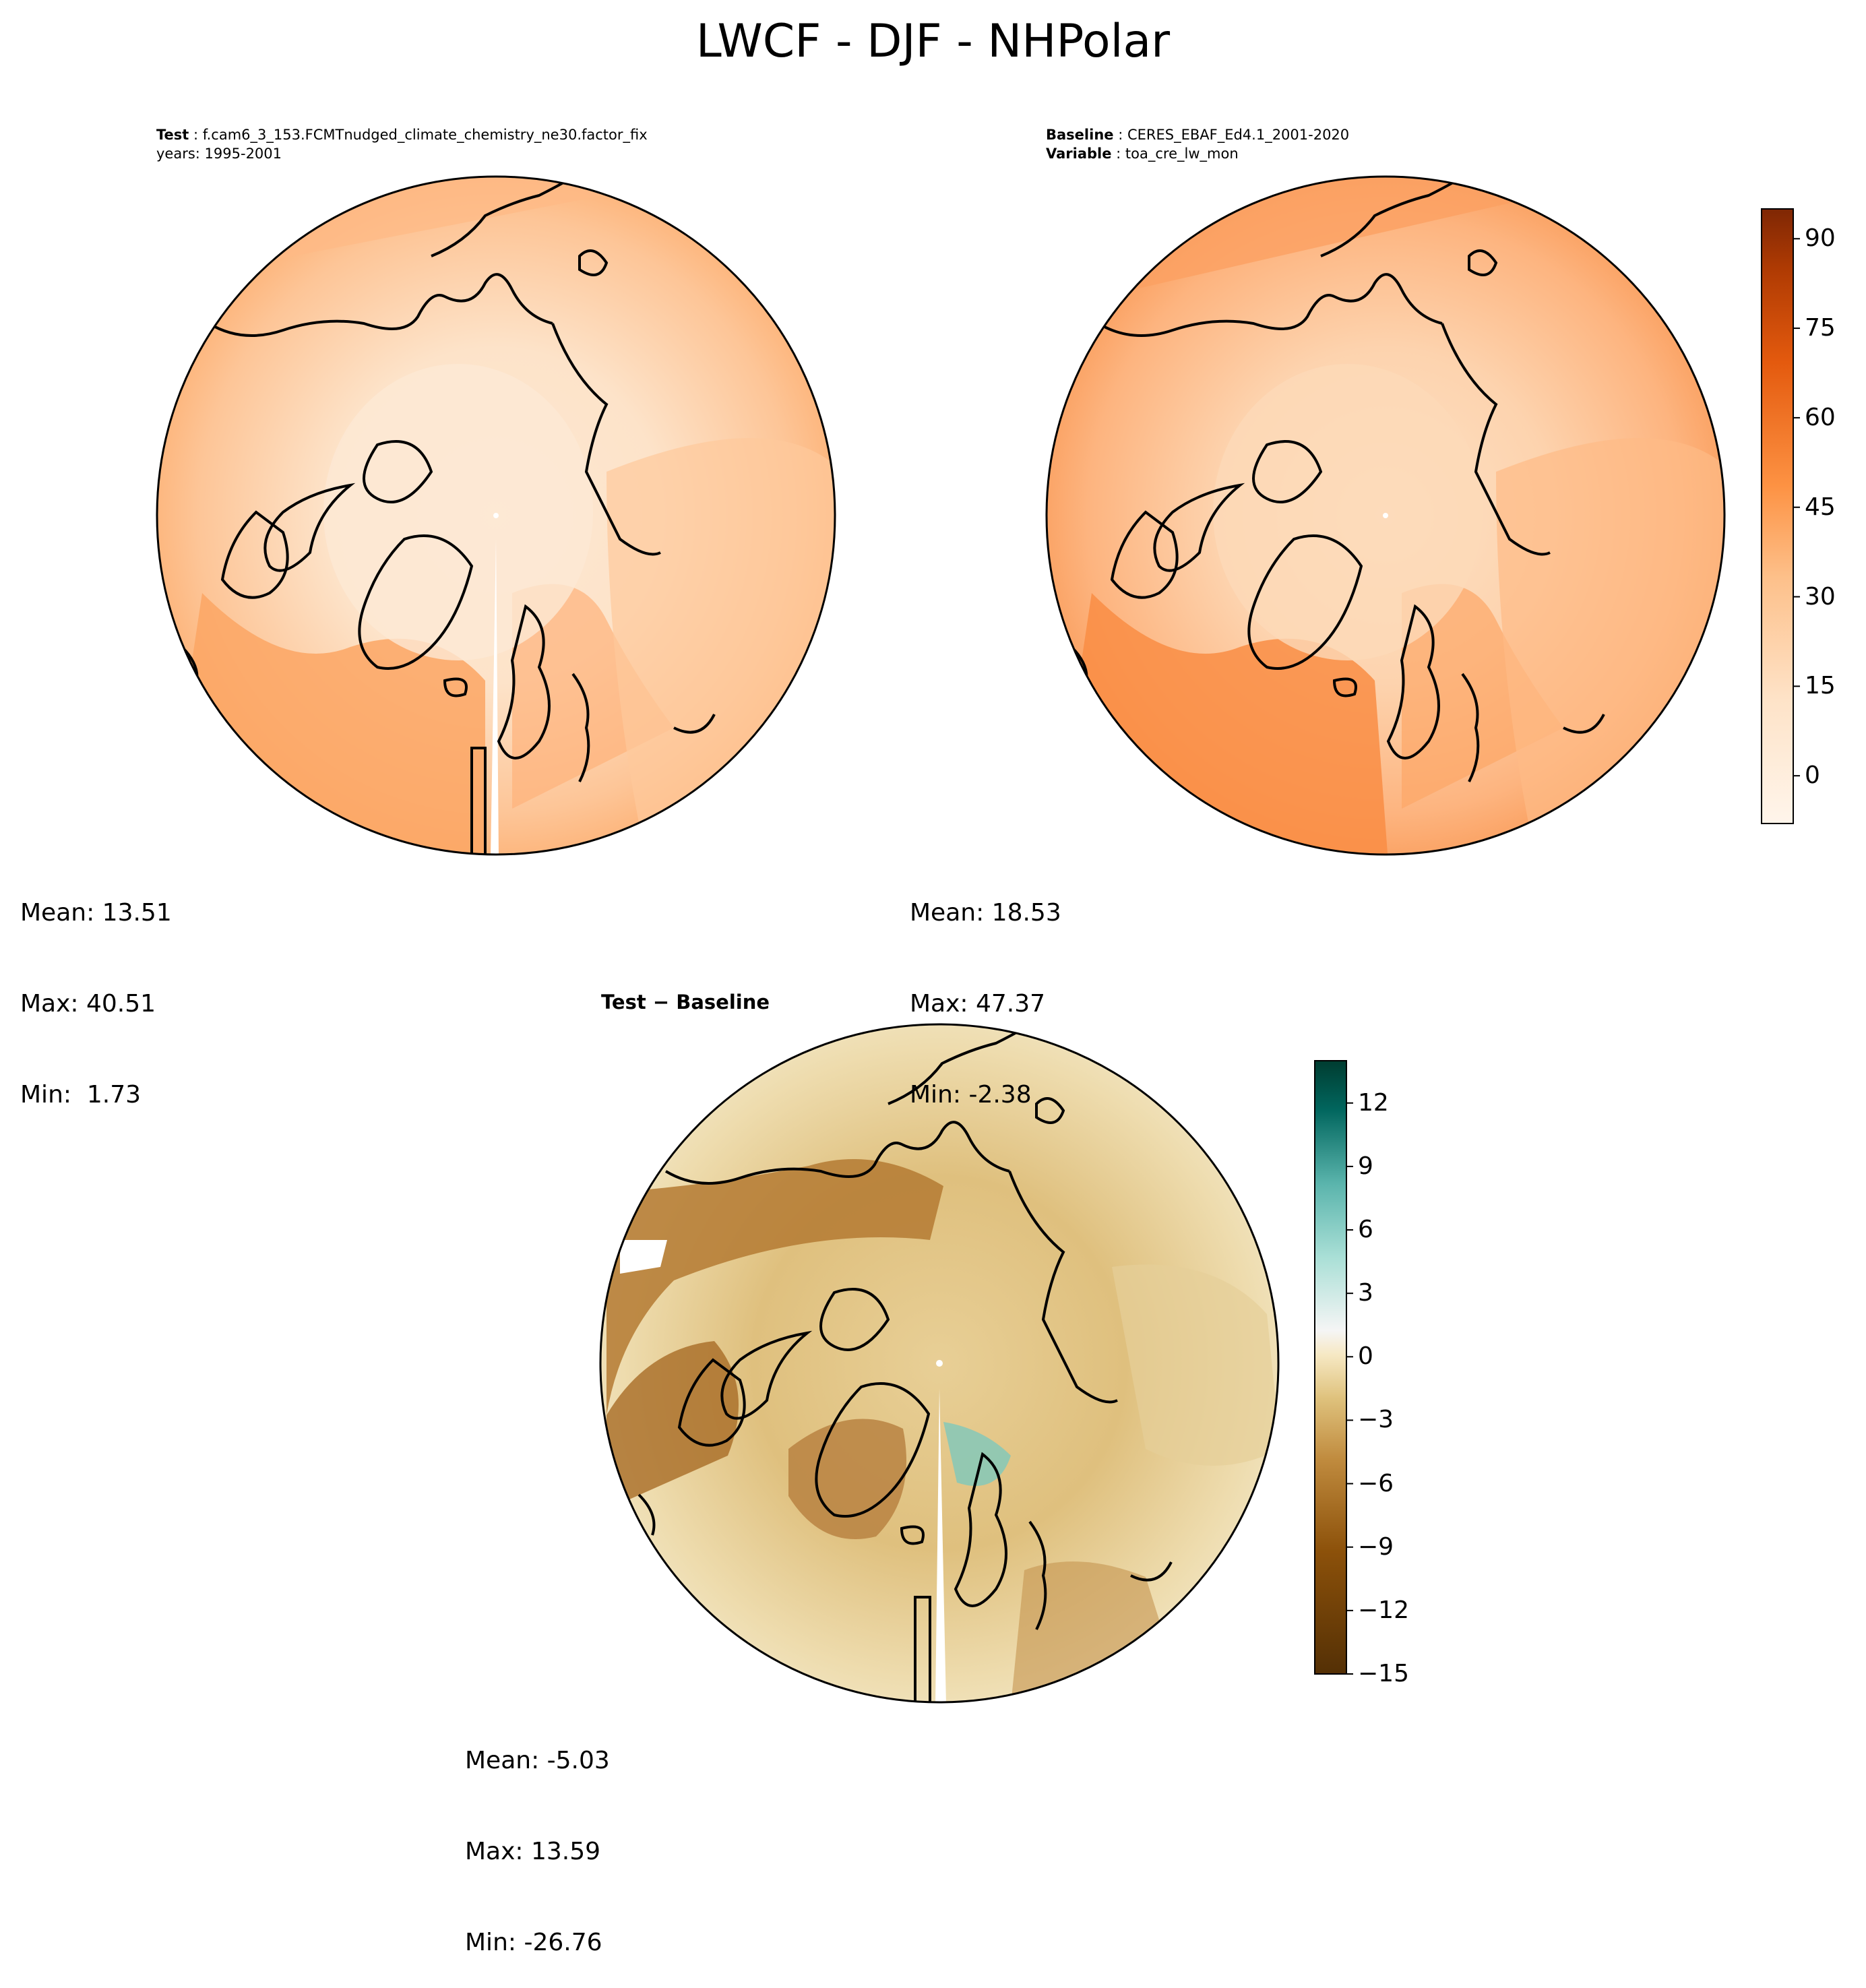  Describe the element at coordinates (1080, 135) in the screenshot. I see `baseline-case-label: Baseline` at that location.